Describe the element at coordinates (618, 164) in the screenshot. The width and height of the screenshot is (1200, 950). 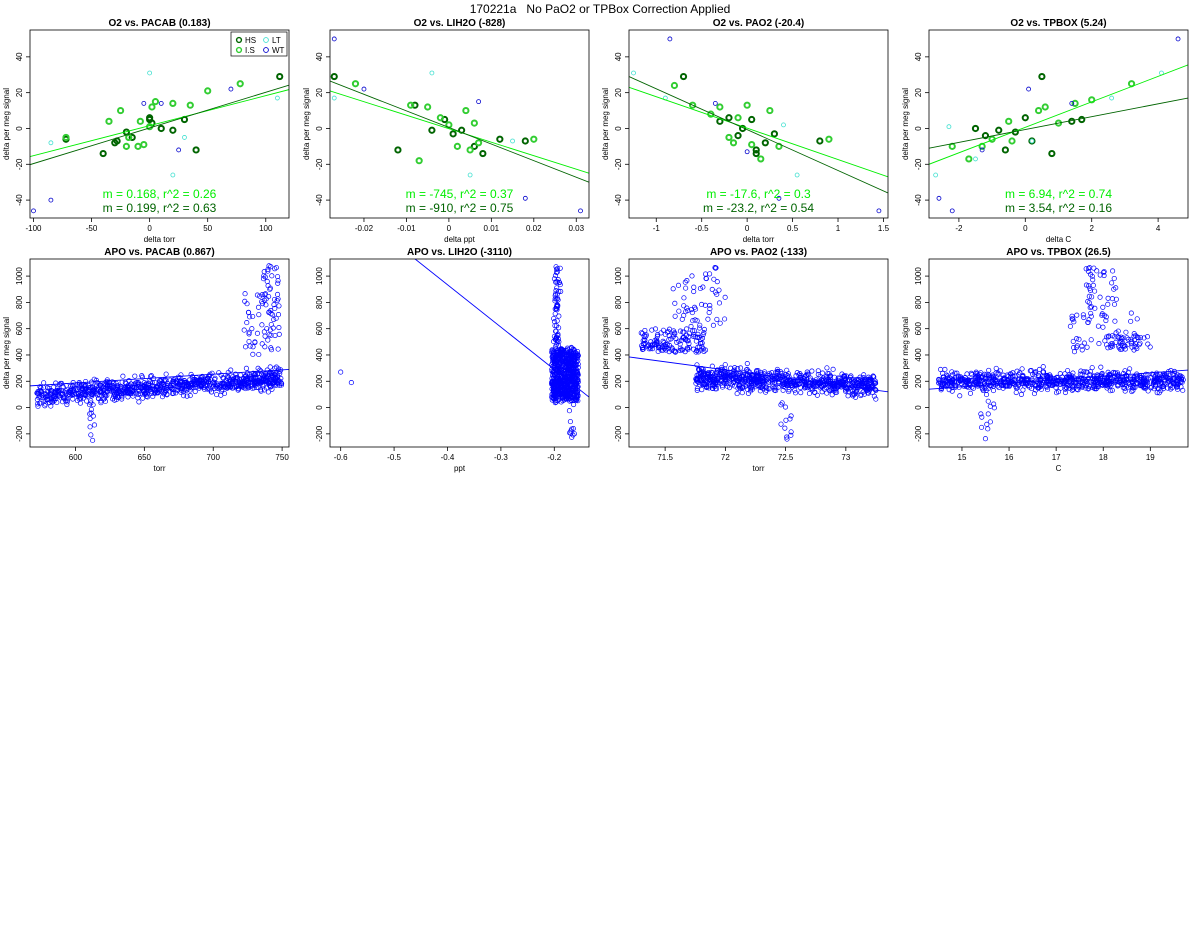
I see `y-tick-label: -20` at that location.